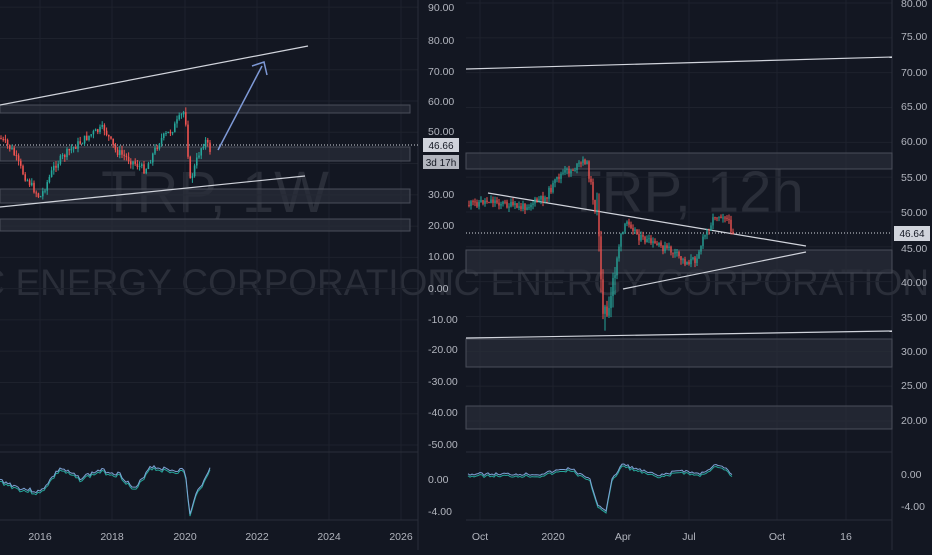 This screenshot has width=932, height=555. What do you see at coordinates (714, 270) in the screenshot?
I see `right-triangle-lower-line` at bounding box center [714, 270].